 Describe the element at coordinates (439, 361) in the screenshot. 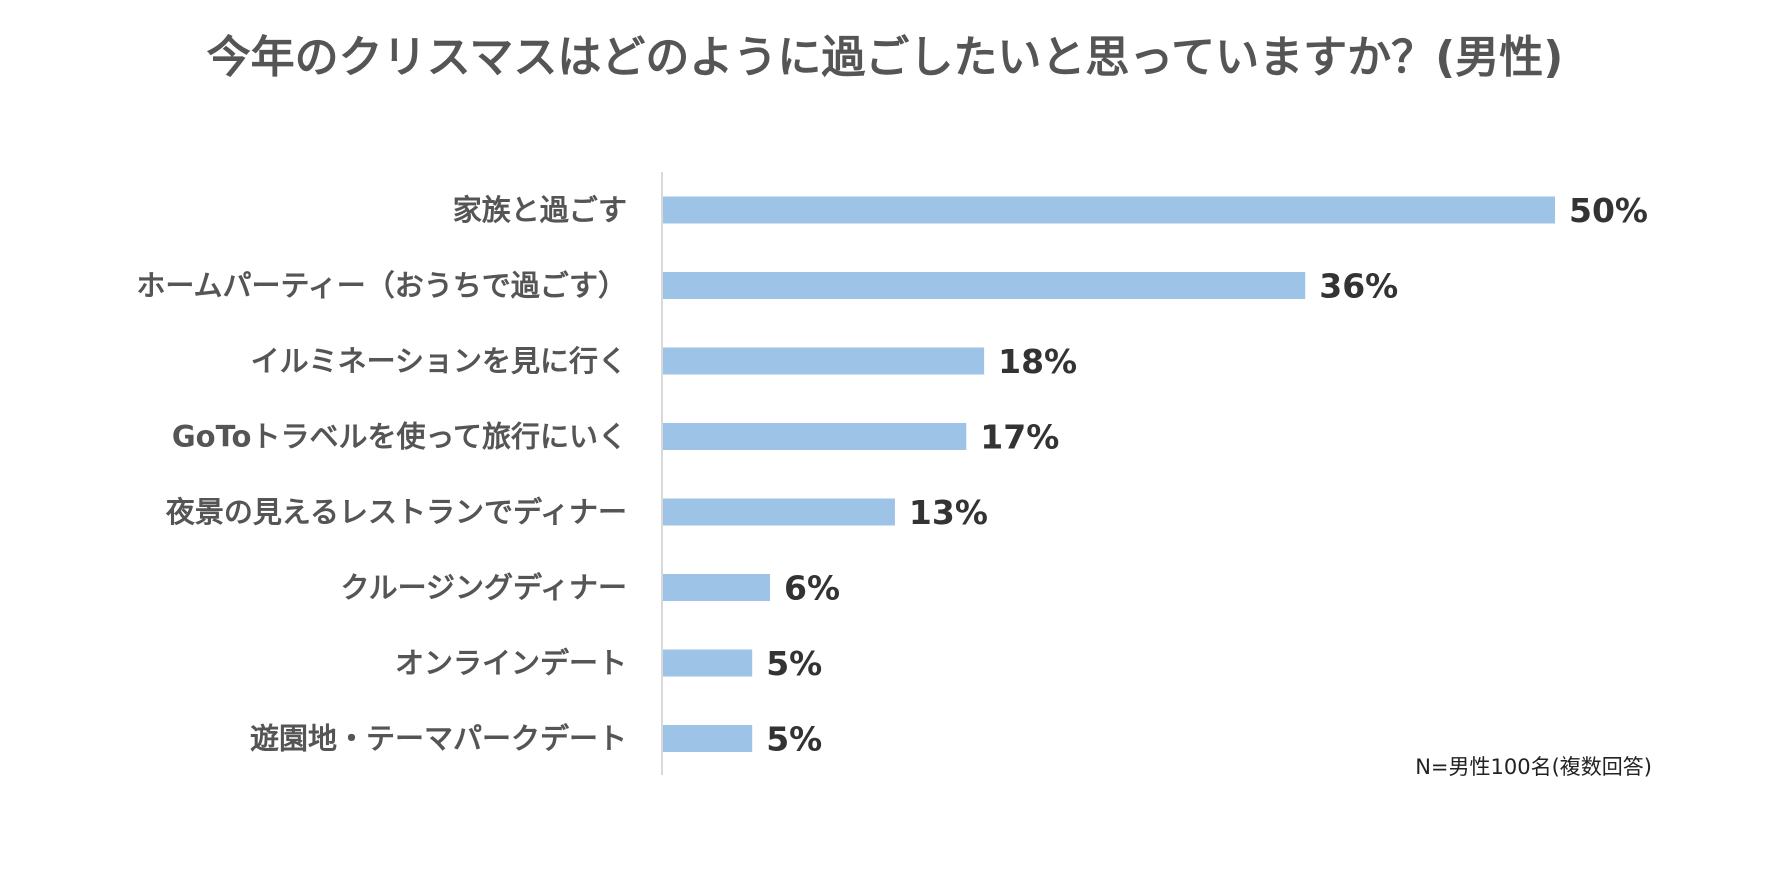

I see `category-label: イルミネーションを見に行く` at that location.